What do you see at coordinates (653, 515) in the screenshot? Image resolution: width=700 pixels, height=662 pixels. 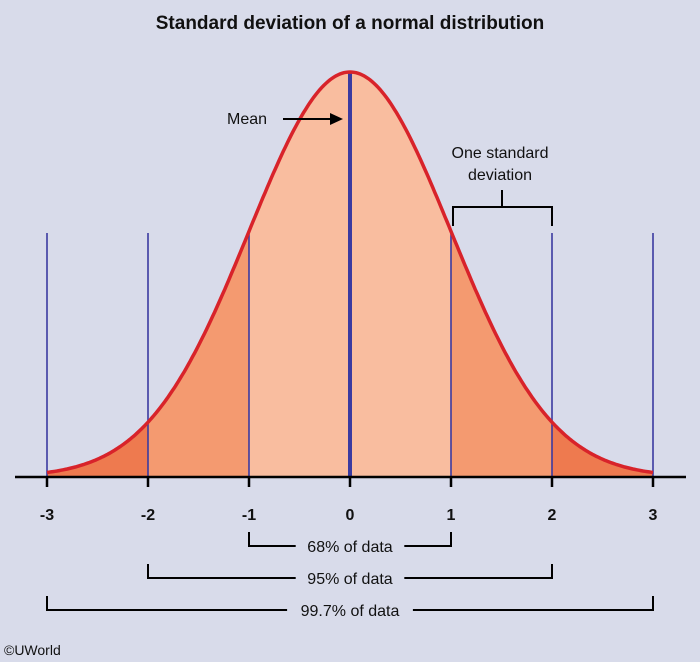 I see `tick-label: 3` at bounding box center [653, 515].